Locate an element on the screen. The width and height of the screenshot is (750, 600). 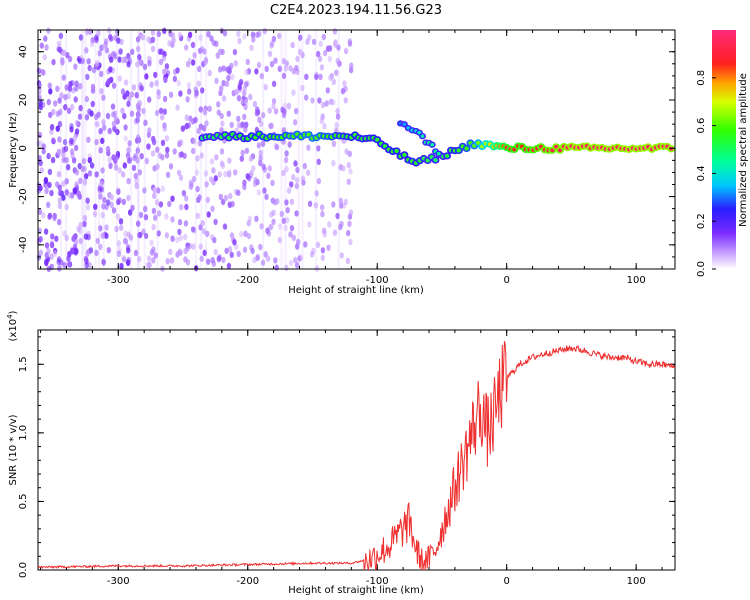
spectrogram-x-tick-label: 100 is located at coordinates (636, 280).